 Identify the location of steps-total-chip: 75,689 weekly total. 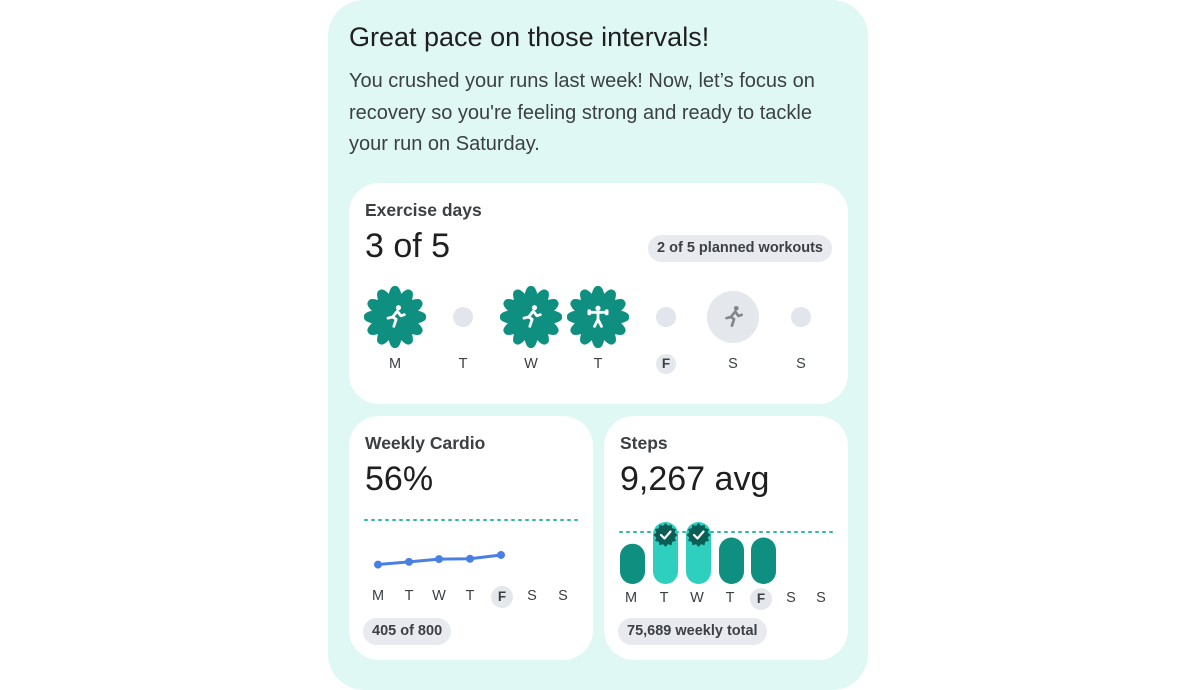
(692, 631).